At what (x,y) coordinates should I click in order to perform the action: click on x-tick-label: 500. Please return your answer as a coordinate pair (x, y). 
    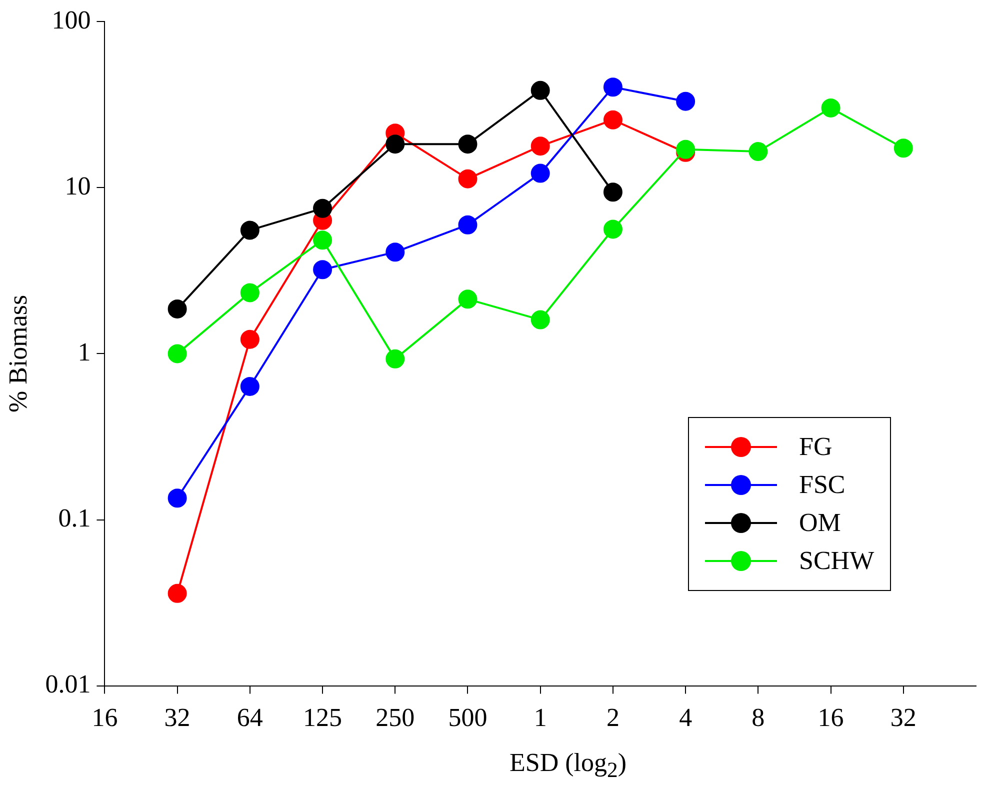
    Looking at the image, I should click on (468, 717).